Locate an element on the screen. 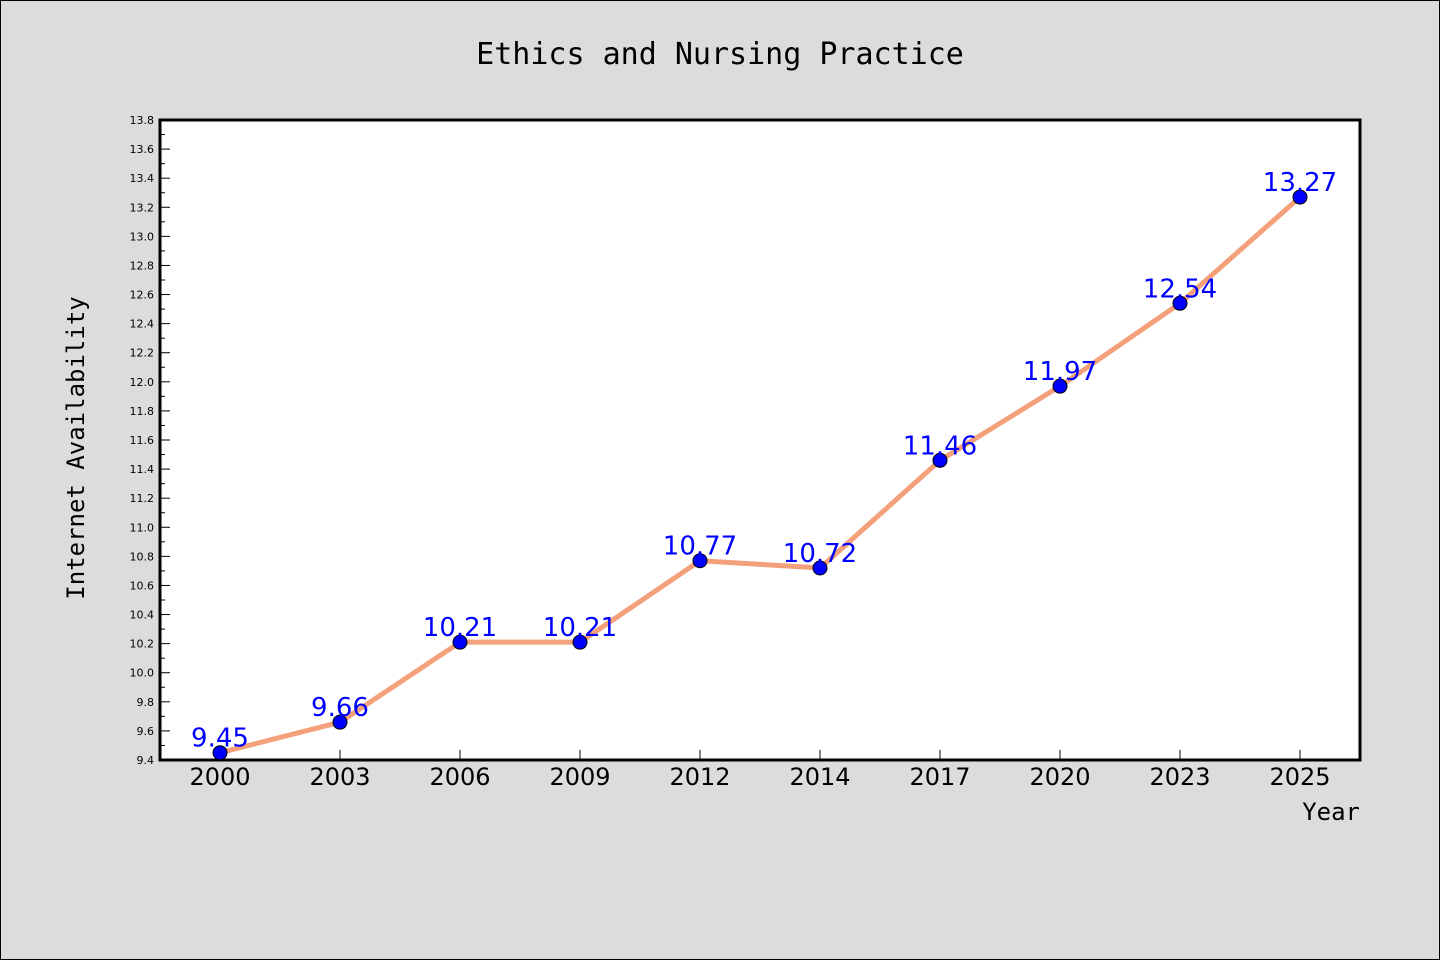  data-label: 9.45 is located at coordinates (220, 739).